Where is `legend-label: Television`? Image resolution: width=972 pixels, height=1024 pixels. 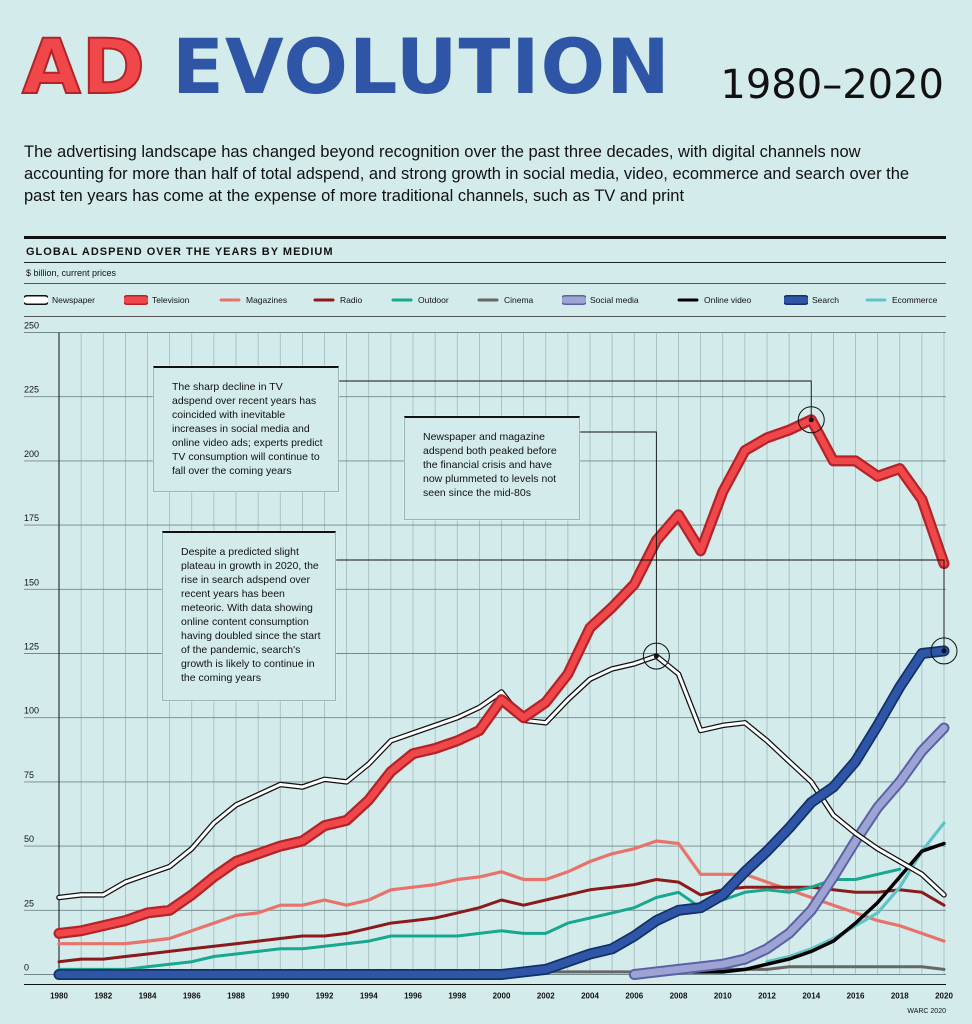
legend-label: Television is located at coordinates (171, 300).